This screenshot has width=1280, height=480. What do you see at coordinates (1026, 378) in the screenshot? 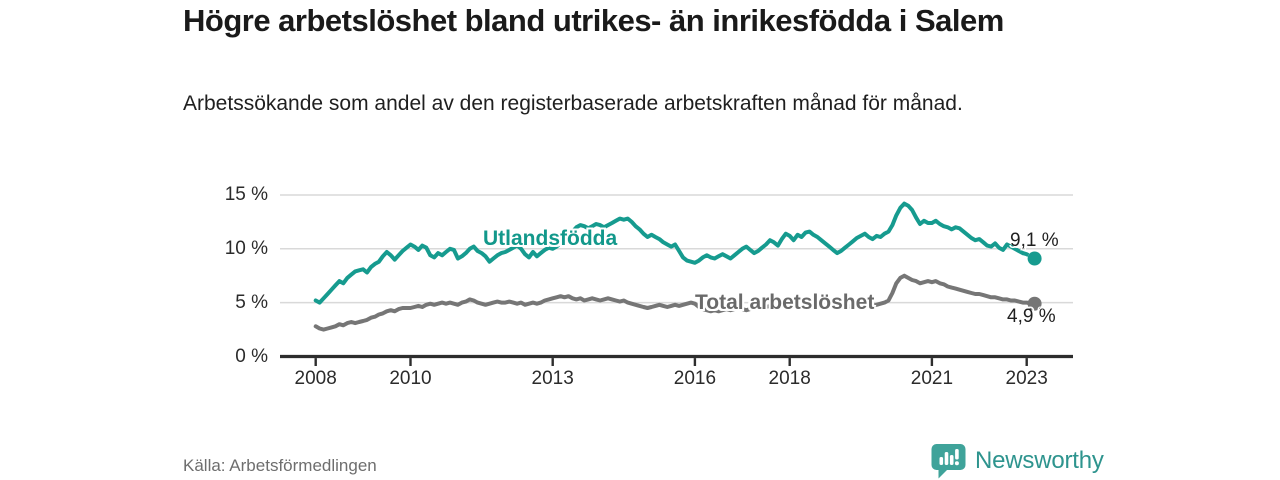
I see `x-axis-tick-label: 2023` at bounding box center [1026, 378].